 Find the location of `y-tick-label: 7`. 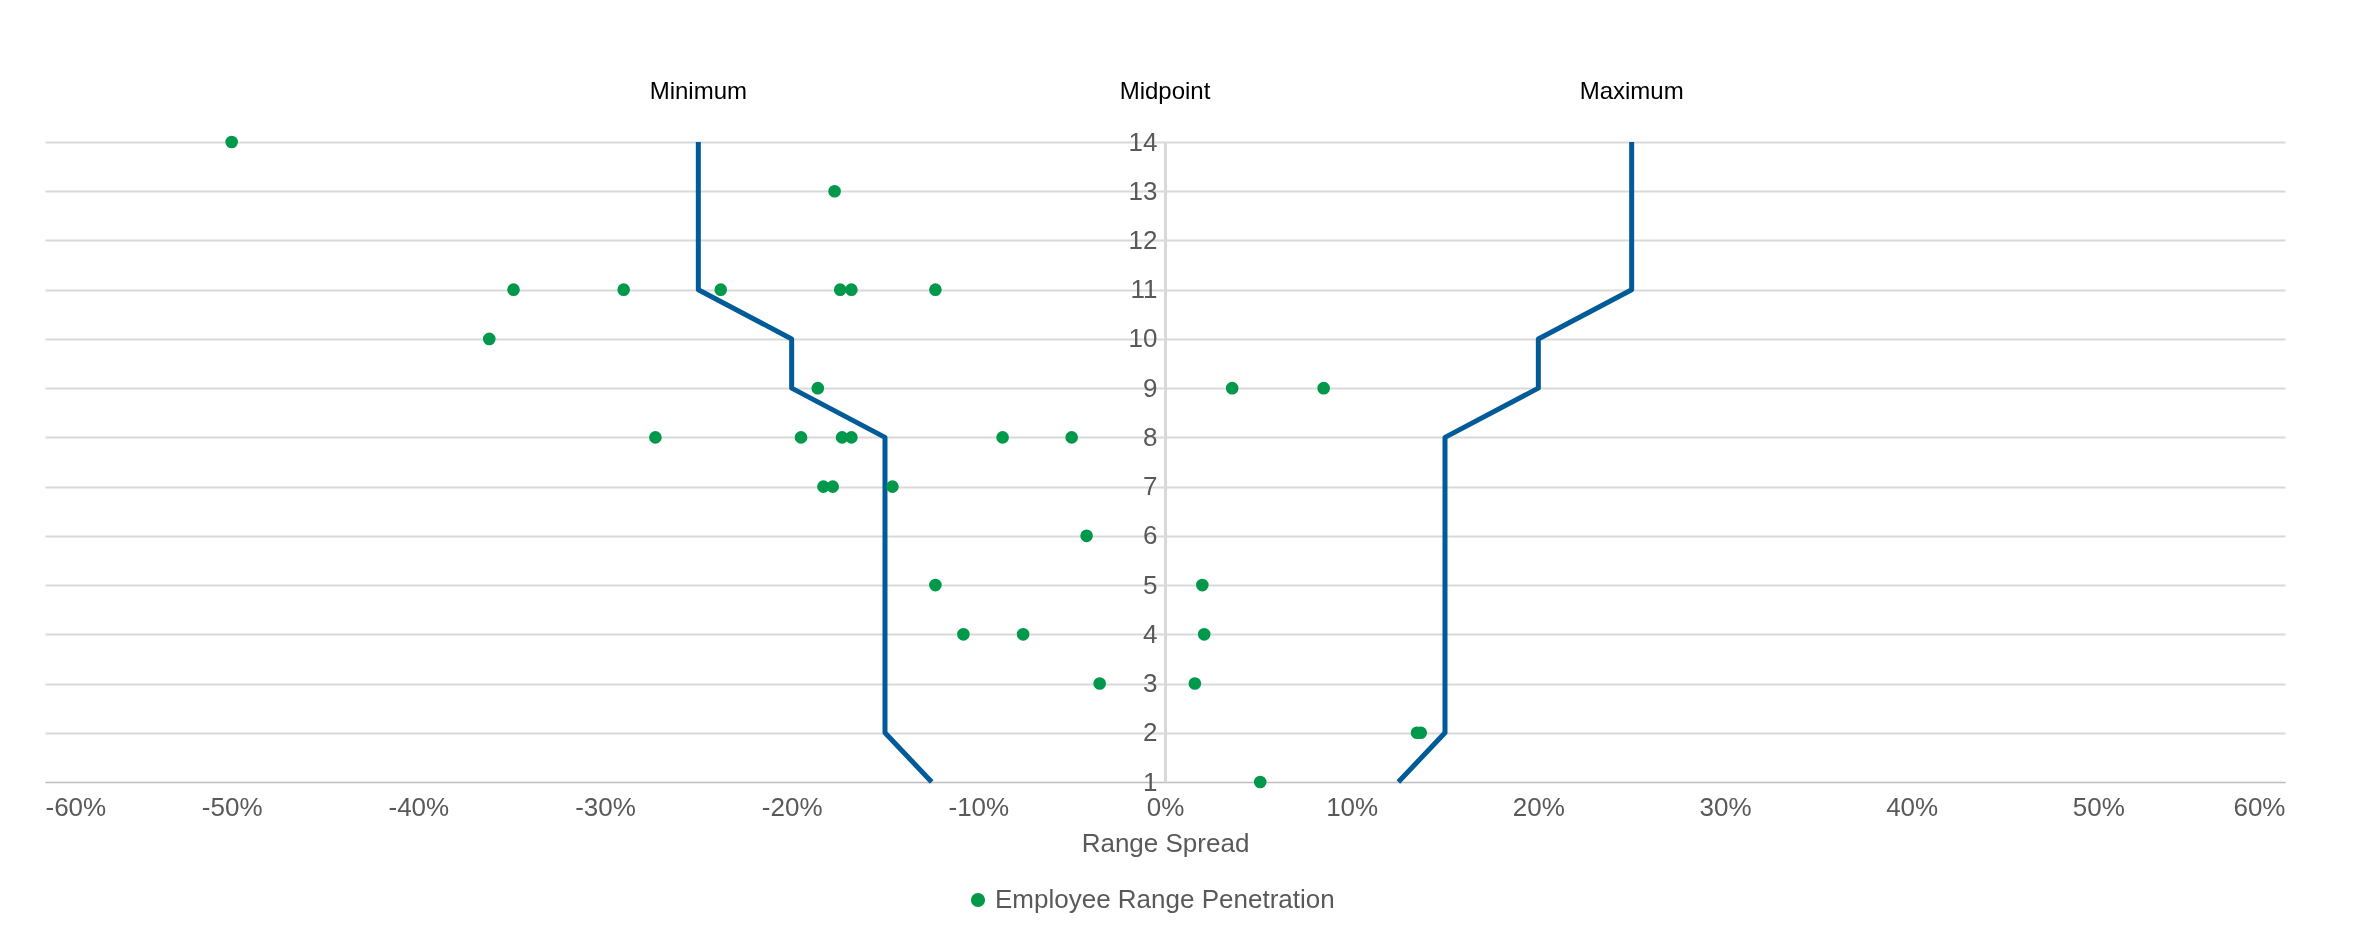

y-tick-label: 7 is located at coordinates (1150, 486).